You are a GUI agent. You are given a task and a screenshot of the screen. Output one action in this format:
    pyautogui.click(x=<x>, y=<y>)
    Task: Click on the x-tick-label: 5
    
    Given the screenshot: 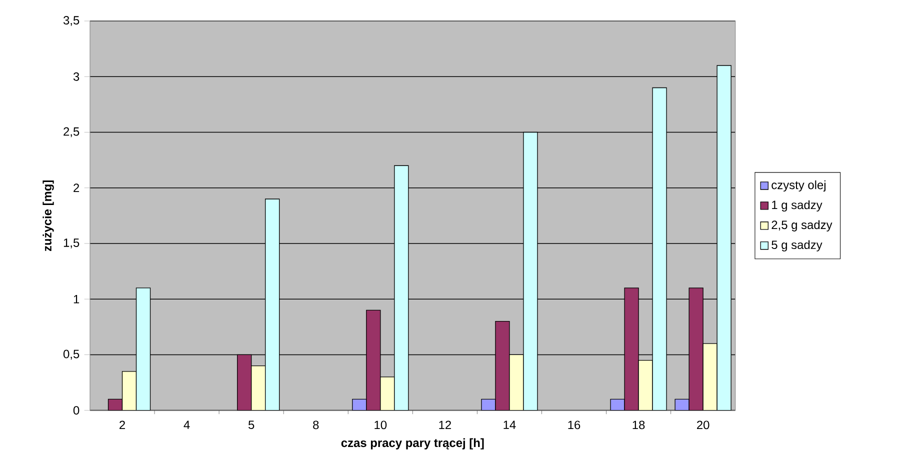 What is the action you would take?
    pyautogui.click(x=251, y=425)
    